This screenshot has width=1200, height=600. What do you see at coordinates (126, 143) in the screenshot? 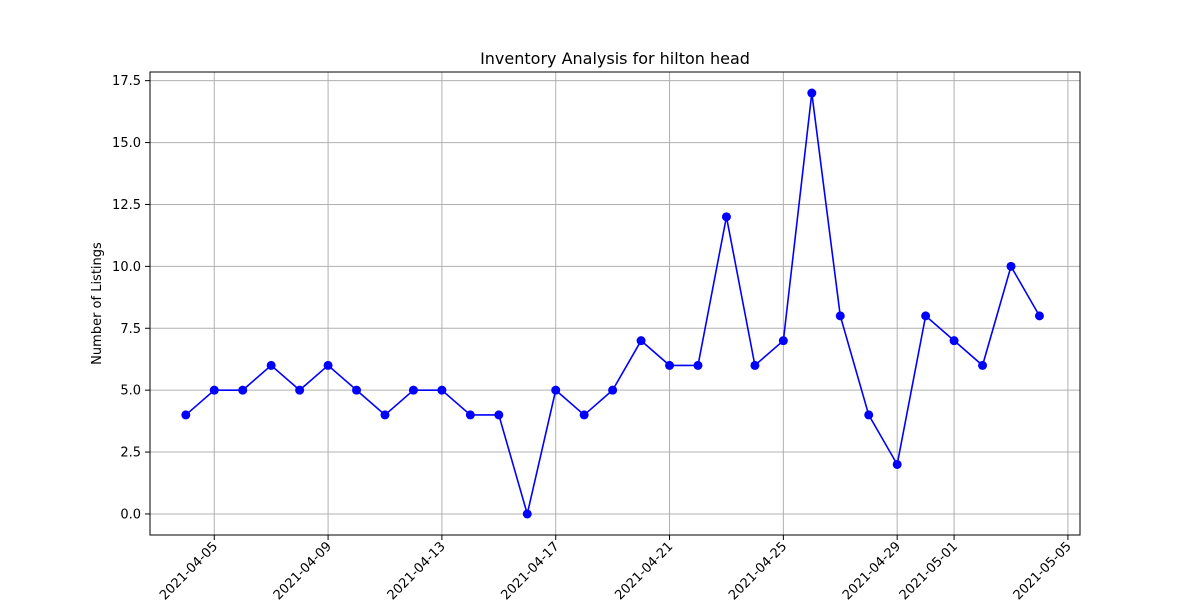
I see `y-tick-label: 15.0` at bounding box center [126, 143].